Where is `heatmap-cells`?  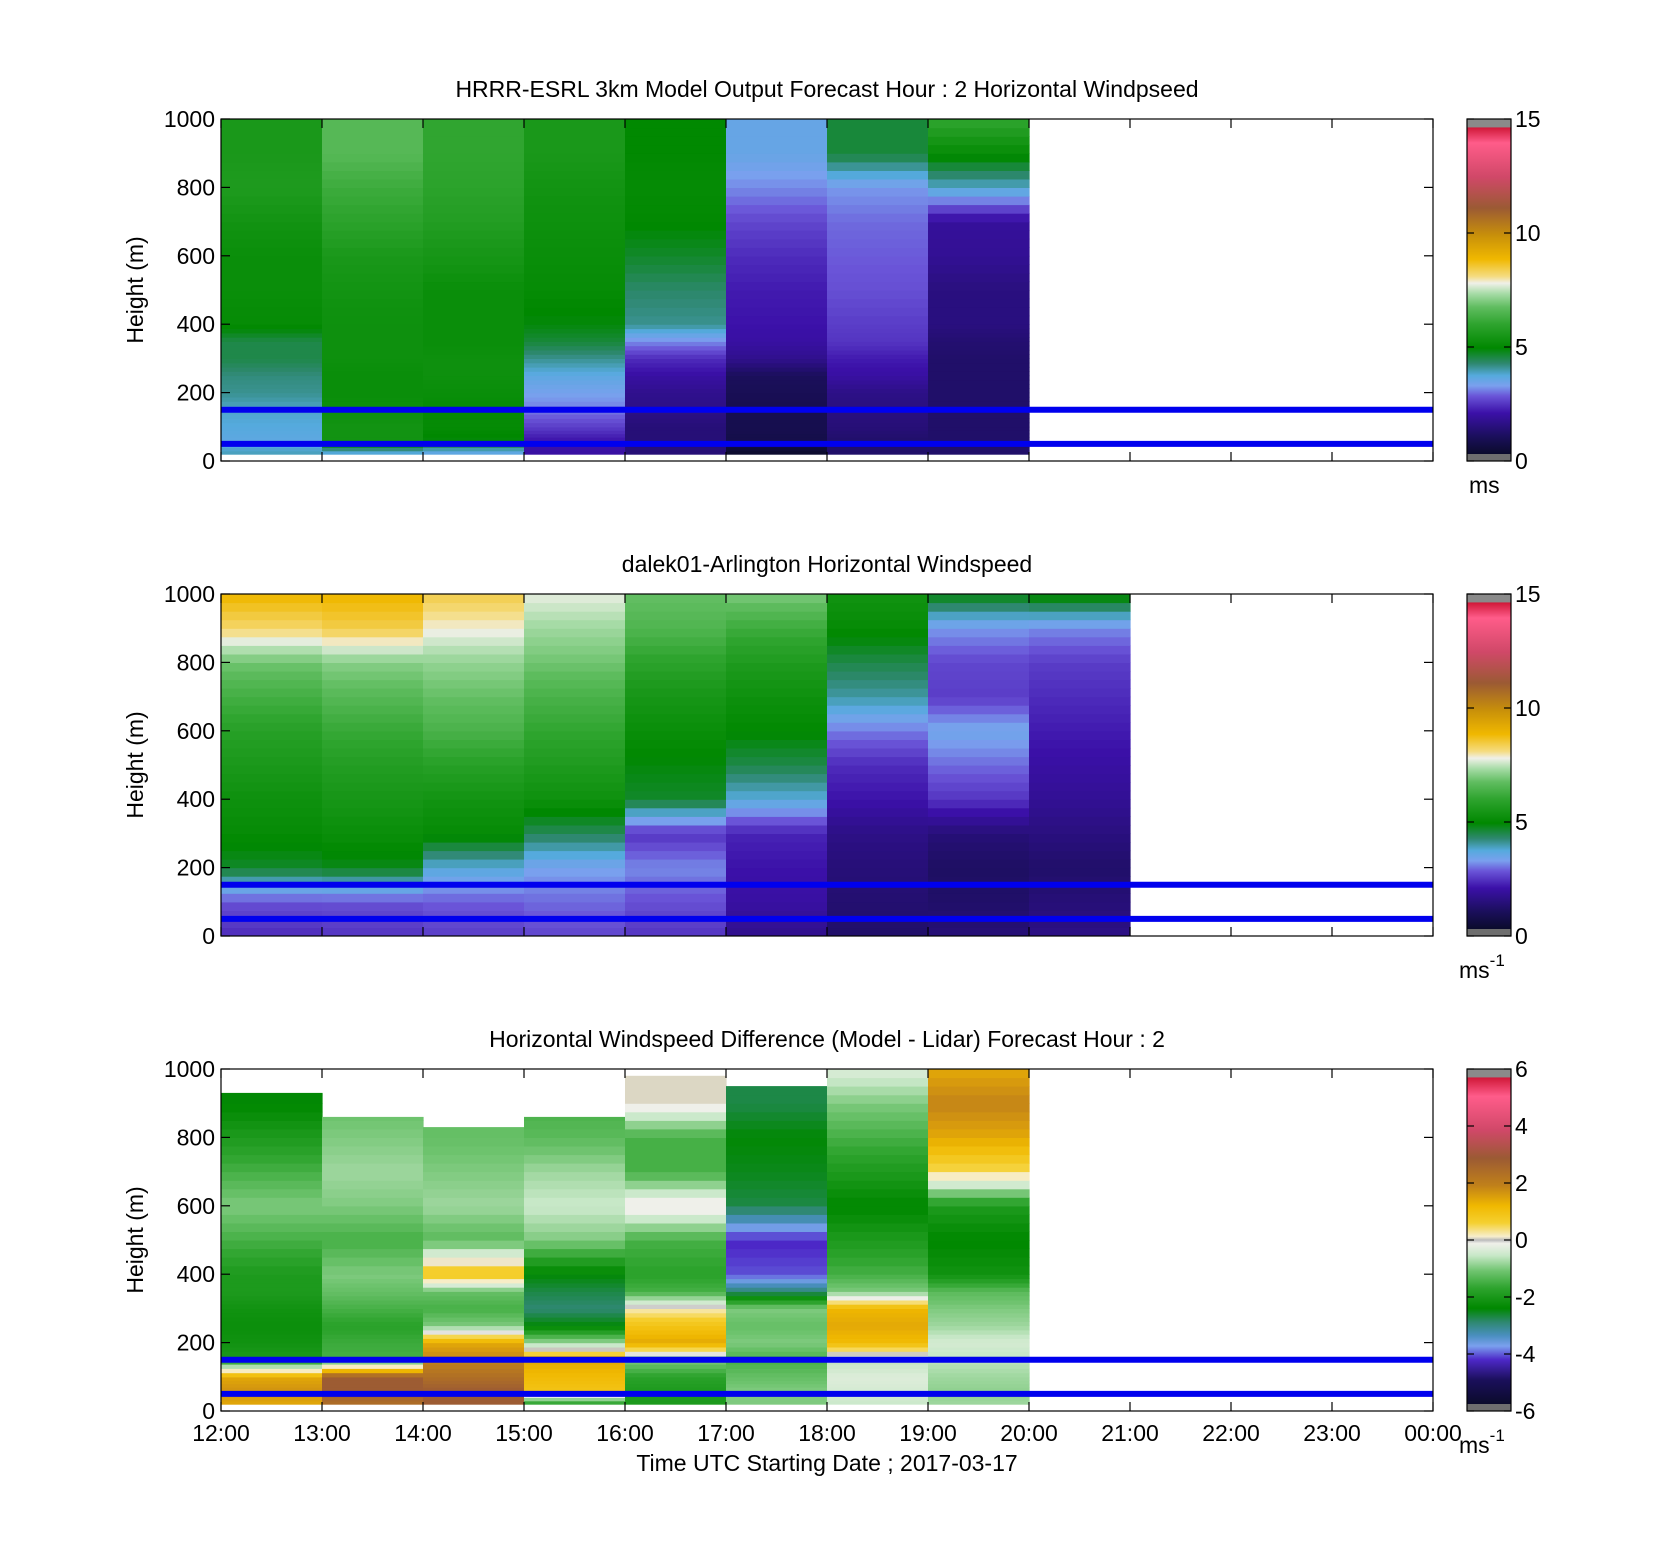 heatmap-cells is located at coordinates (625, 1237).